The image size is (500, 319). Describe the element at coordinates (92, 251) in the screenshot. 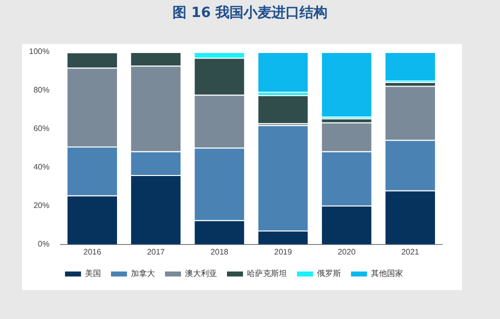

I see `x-tick-label: 2016` at that location.